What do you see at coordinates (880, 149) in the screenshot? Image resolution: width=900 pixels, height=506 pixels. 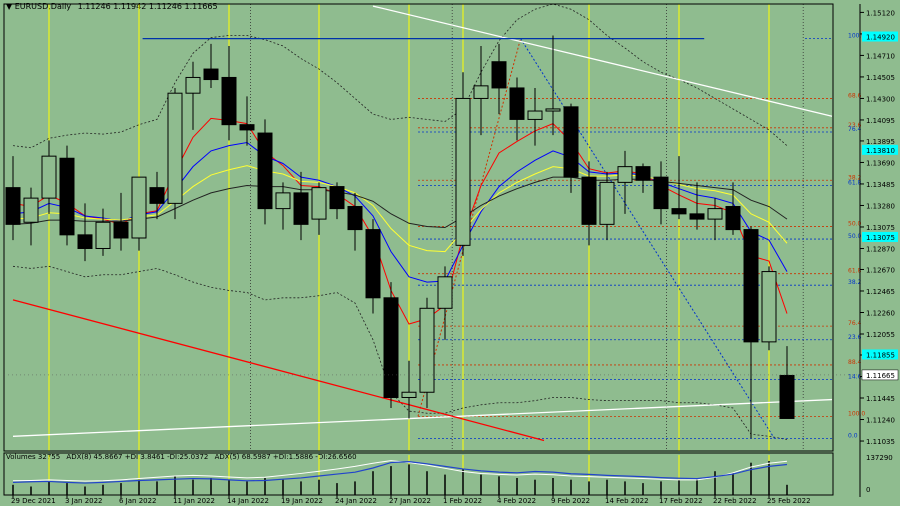 I see `highlighted-price-tag` at bounding box center [880, 149].